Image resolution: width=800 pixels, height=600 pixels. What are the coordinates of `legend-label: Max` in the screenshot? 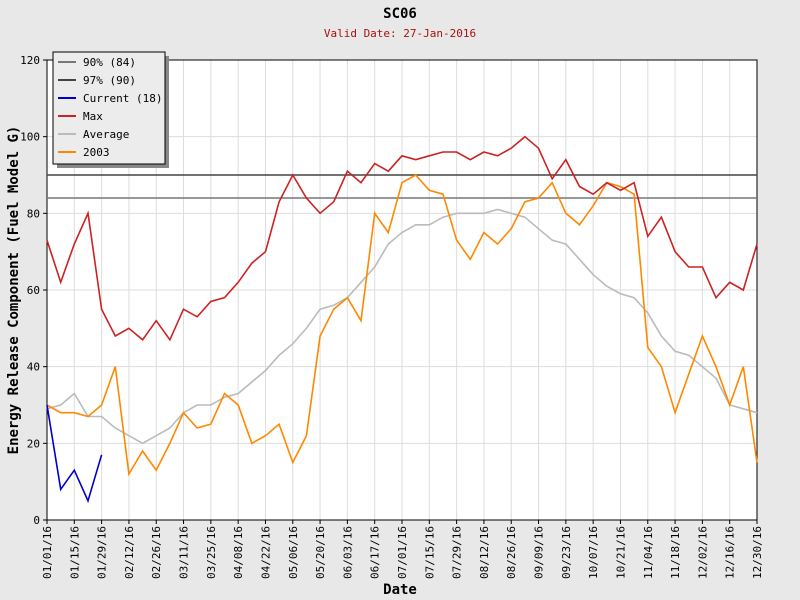 It's located at (93, 116).